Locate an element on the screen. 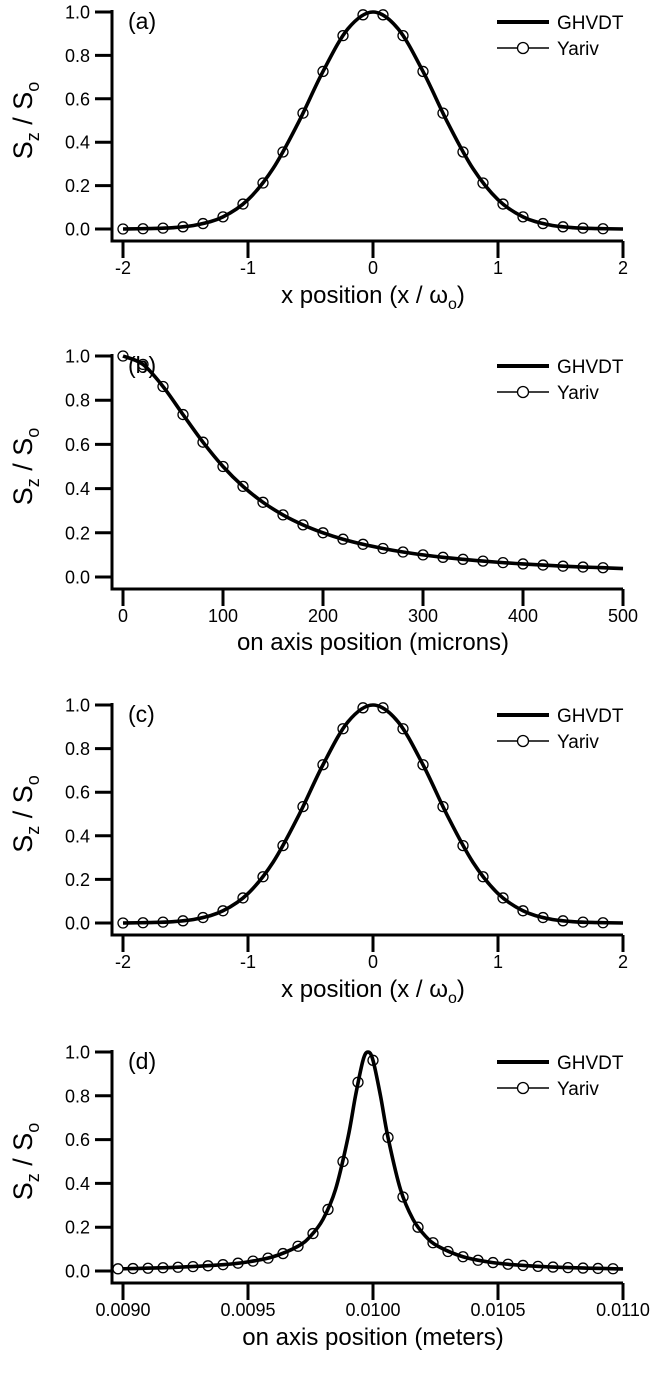 The width and height of the screenshot is (660, 1378). x-tick-label: 200 is located at coordinates (323, 616).